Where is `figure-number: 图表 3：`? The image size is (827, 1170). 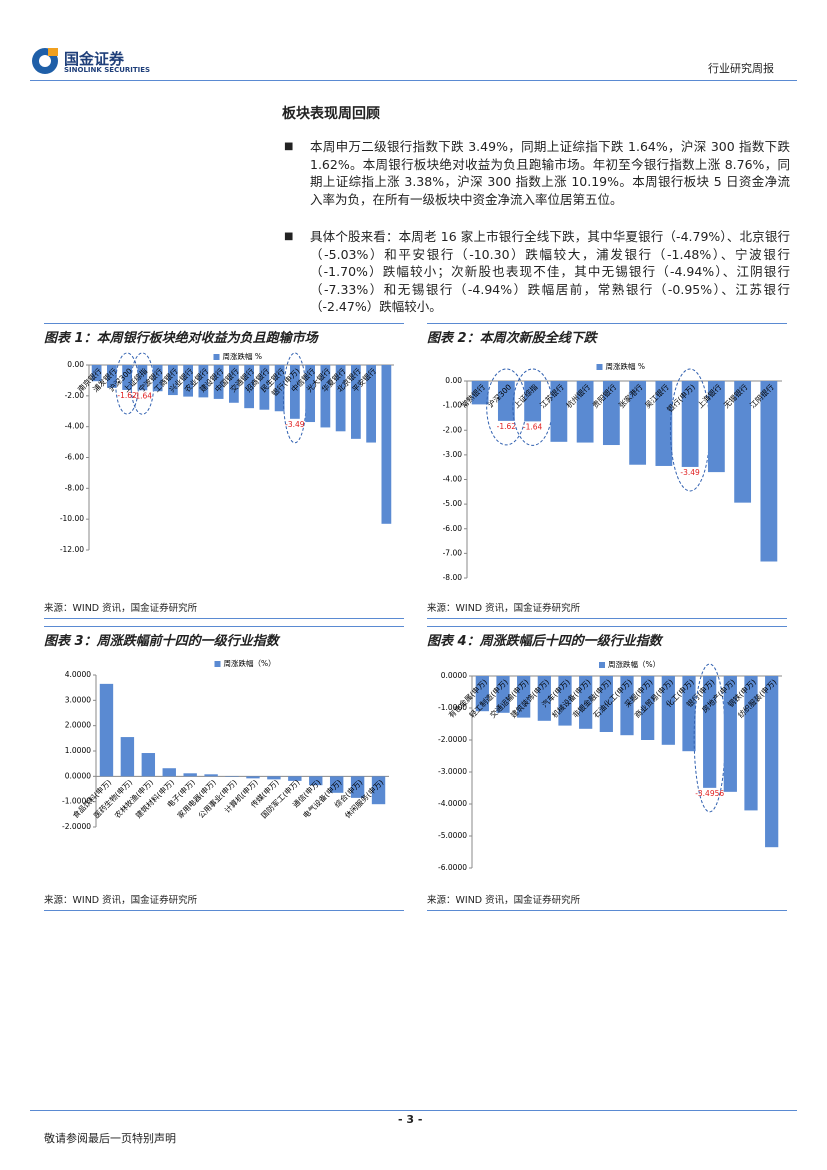 figure-number: 图表 3： is located at coordinates (70, 641).